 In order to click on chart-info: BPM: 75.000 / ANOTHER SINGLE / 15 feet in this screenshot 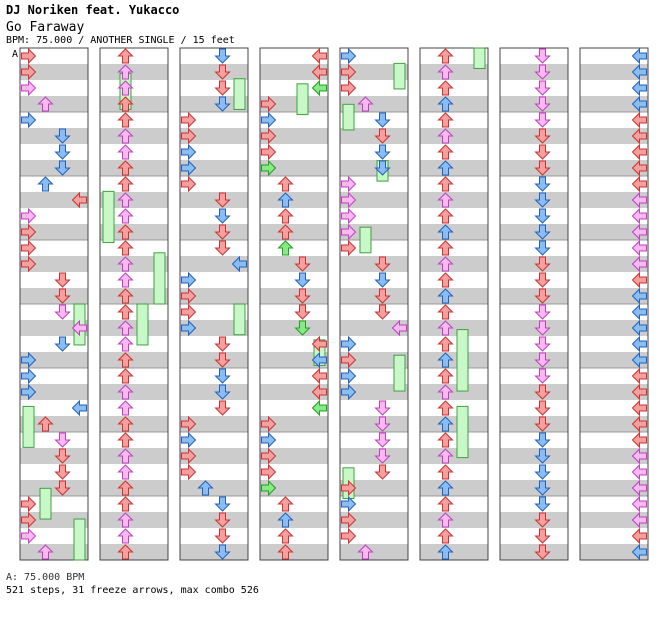, I will do `click(120, 40)`.